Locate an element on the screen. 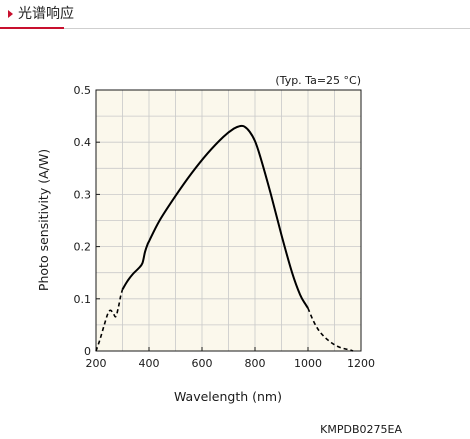 This screenshot has width=470, height=439. y-tick-label: 0.1 is located at coordinates (83, 299).